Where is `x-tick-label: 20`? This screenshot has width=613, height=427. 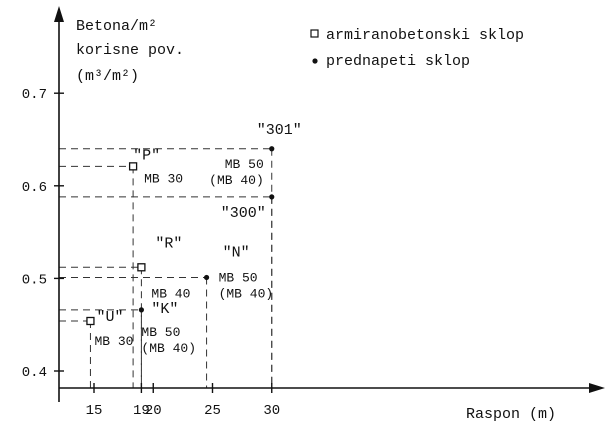
x-tick-label: 20 is located at coordinates (153, 411).